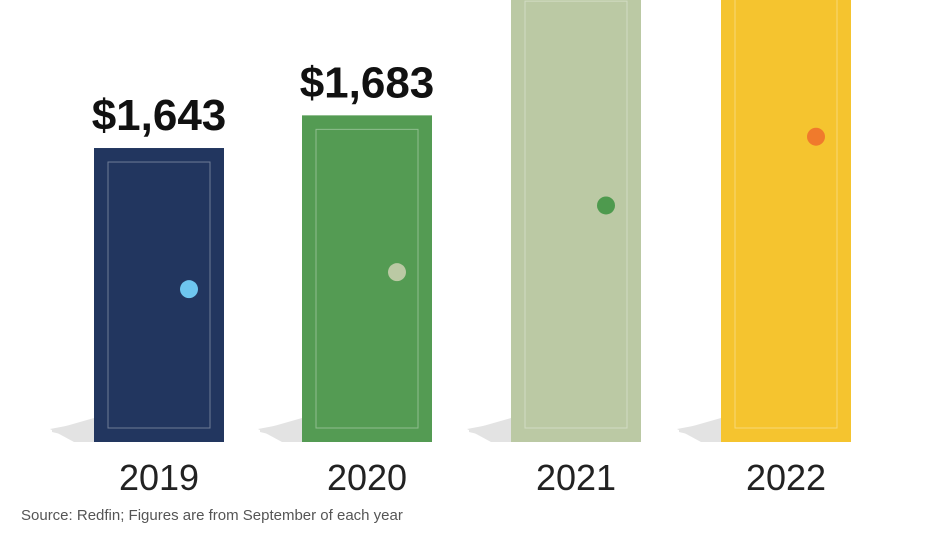 This screenshot has height=535, width=932. I want to click on category-label: 2022, so click(786, 477).